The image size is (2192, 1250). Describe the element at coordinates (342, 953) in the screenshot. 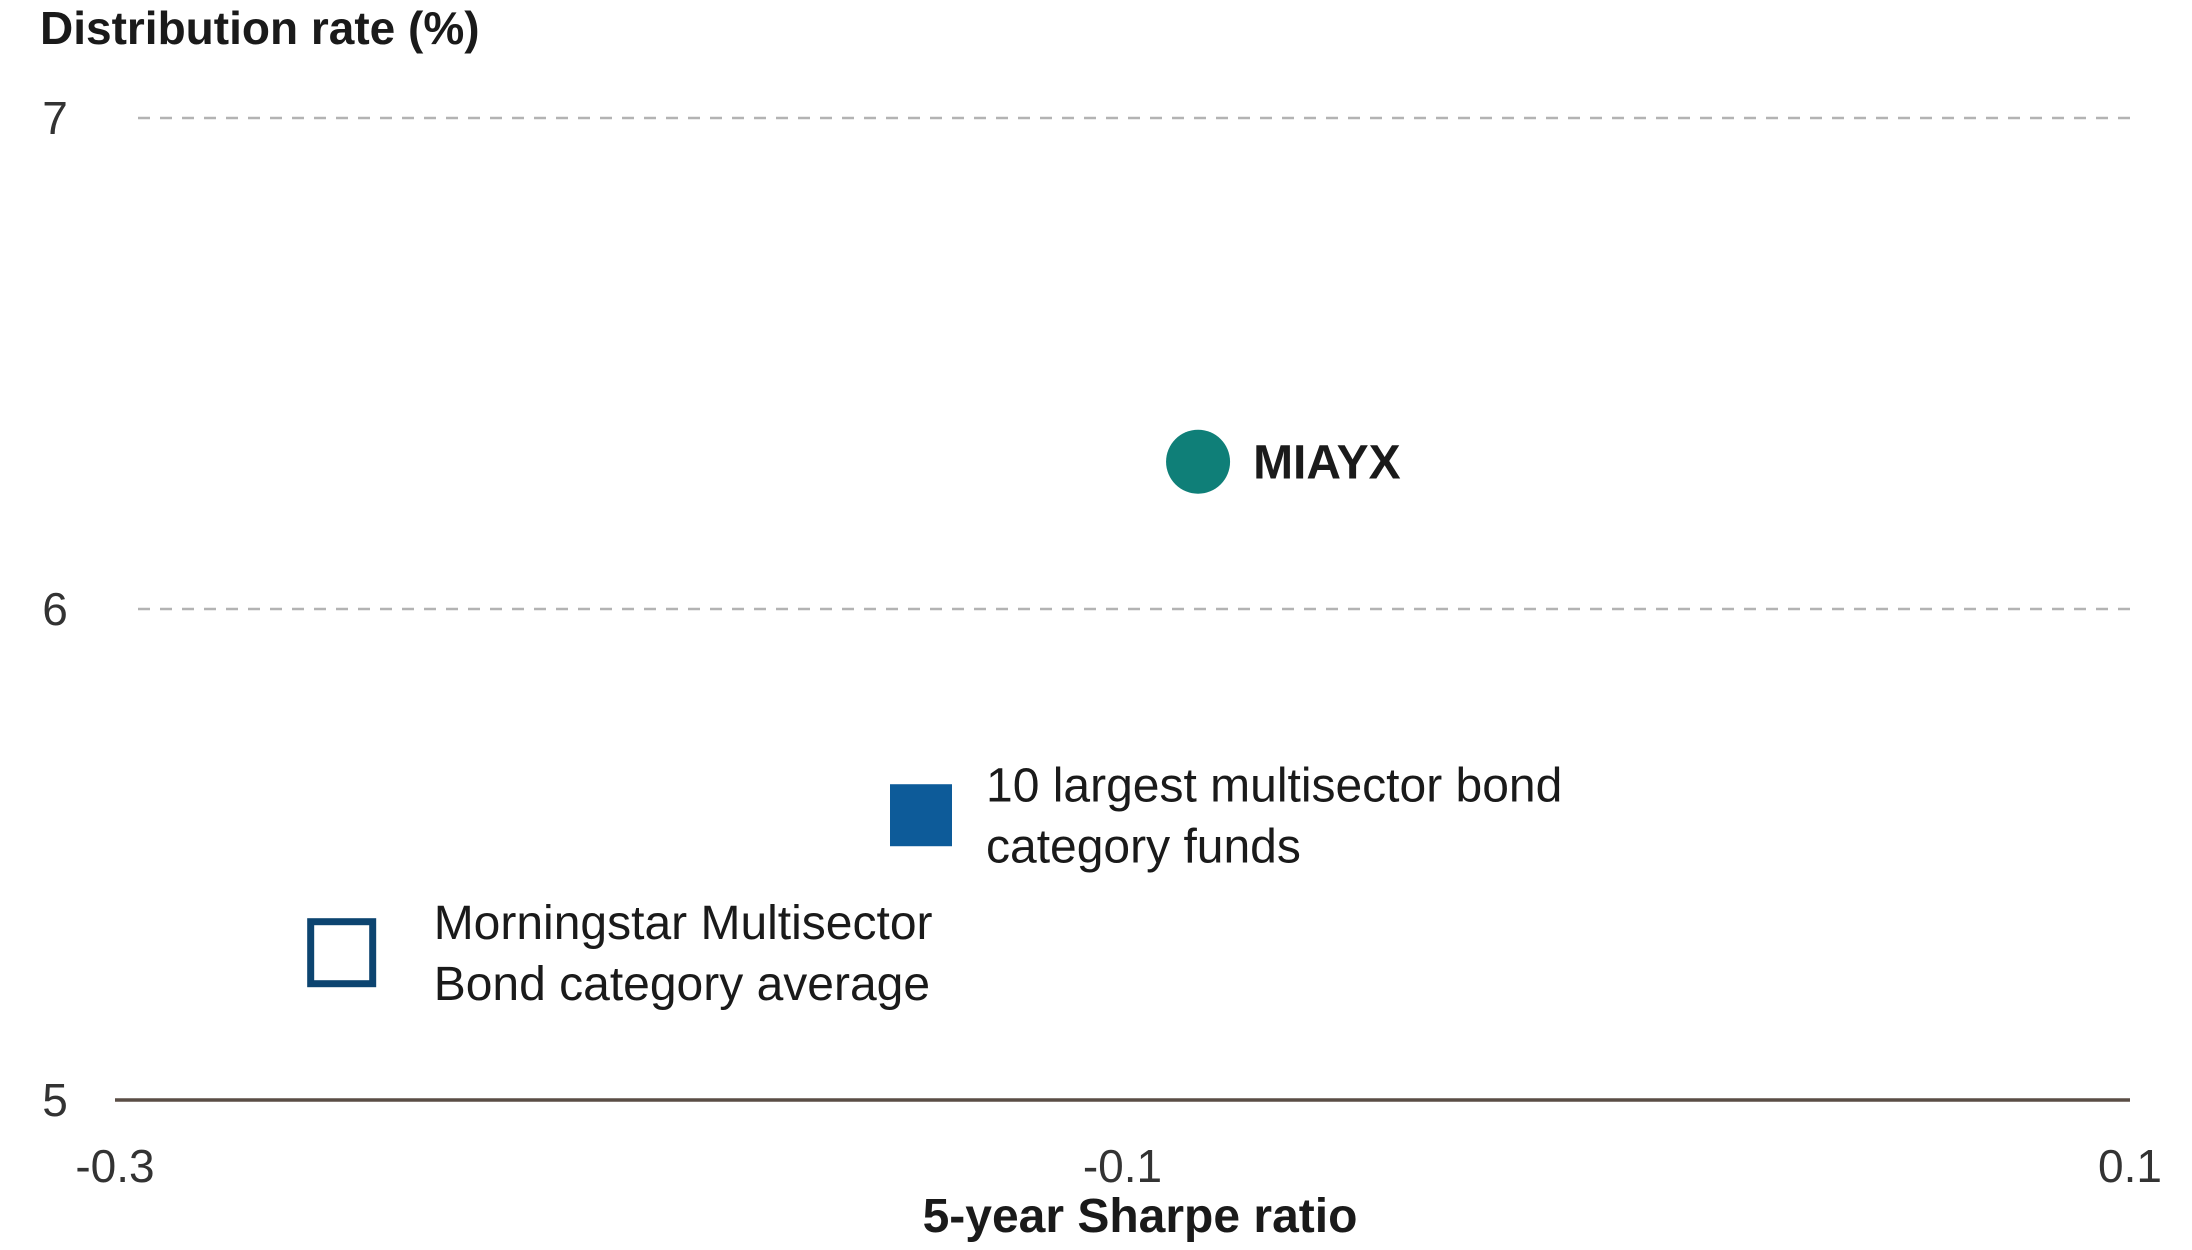

I see `point-marker-square-outline` at that location.